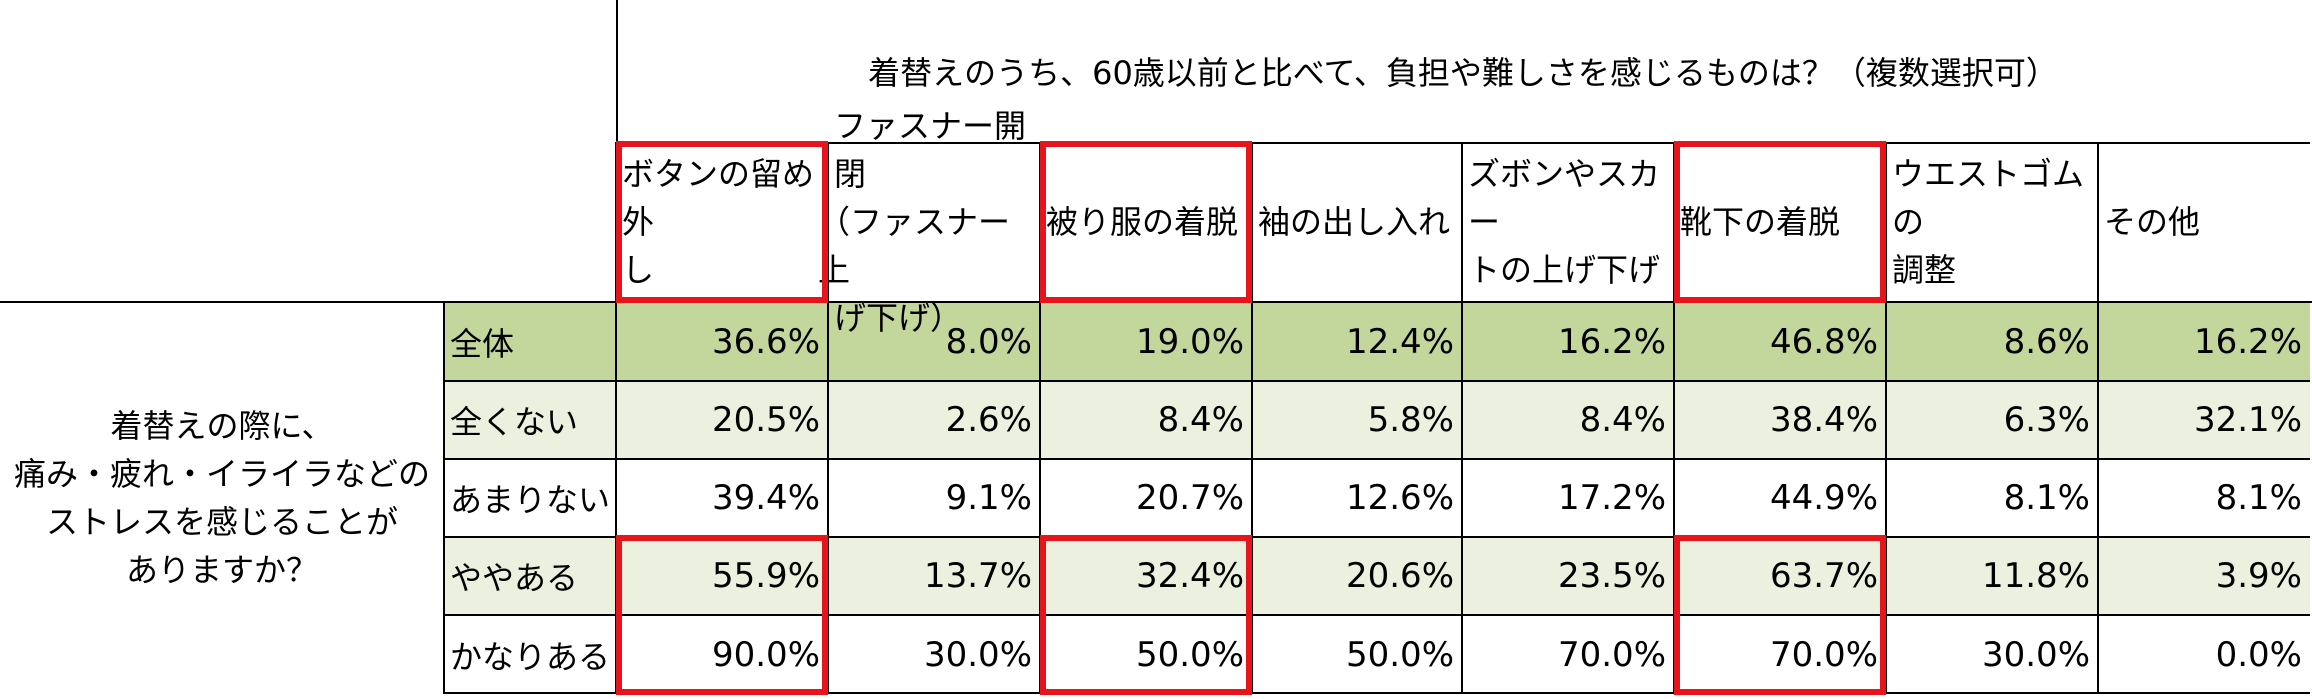 The height and width of the screenshot is (699, 2312). Describe the element at coordinates (1568, 341) in the screenshot. I see `value-cell: 16.2%` at that location.